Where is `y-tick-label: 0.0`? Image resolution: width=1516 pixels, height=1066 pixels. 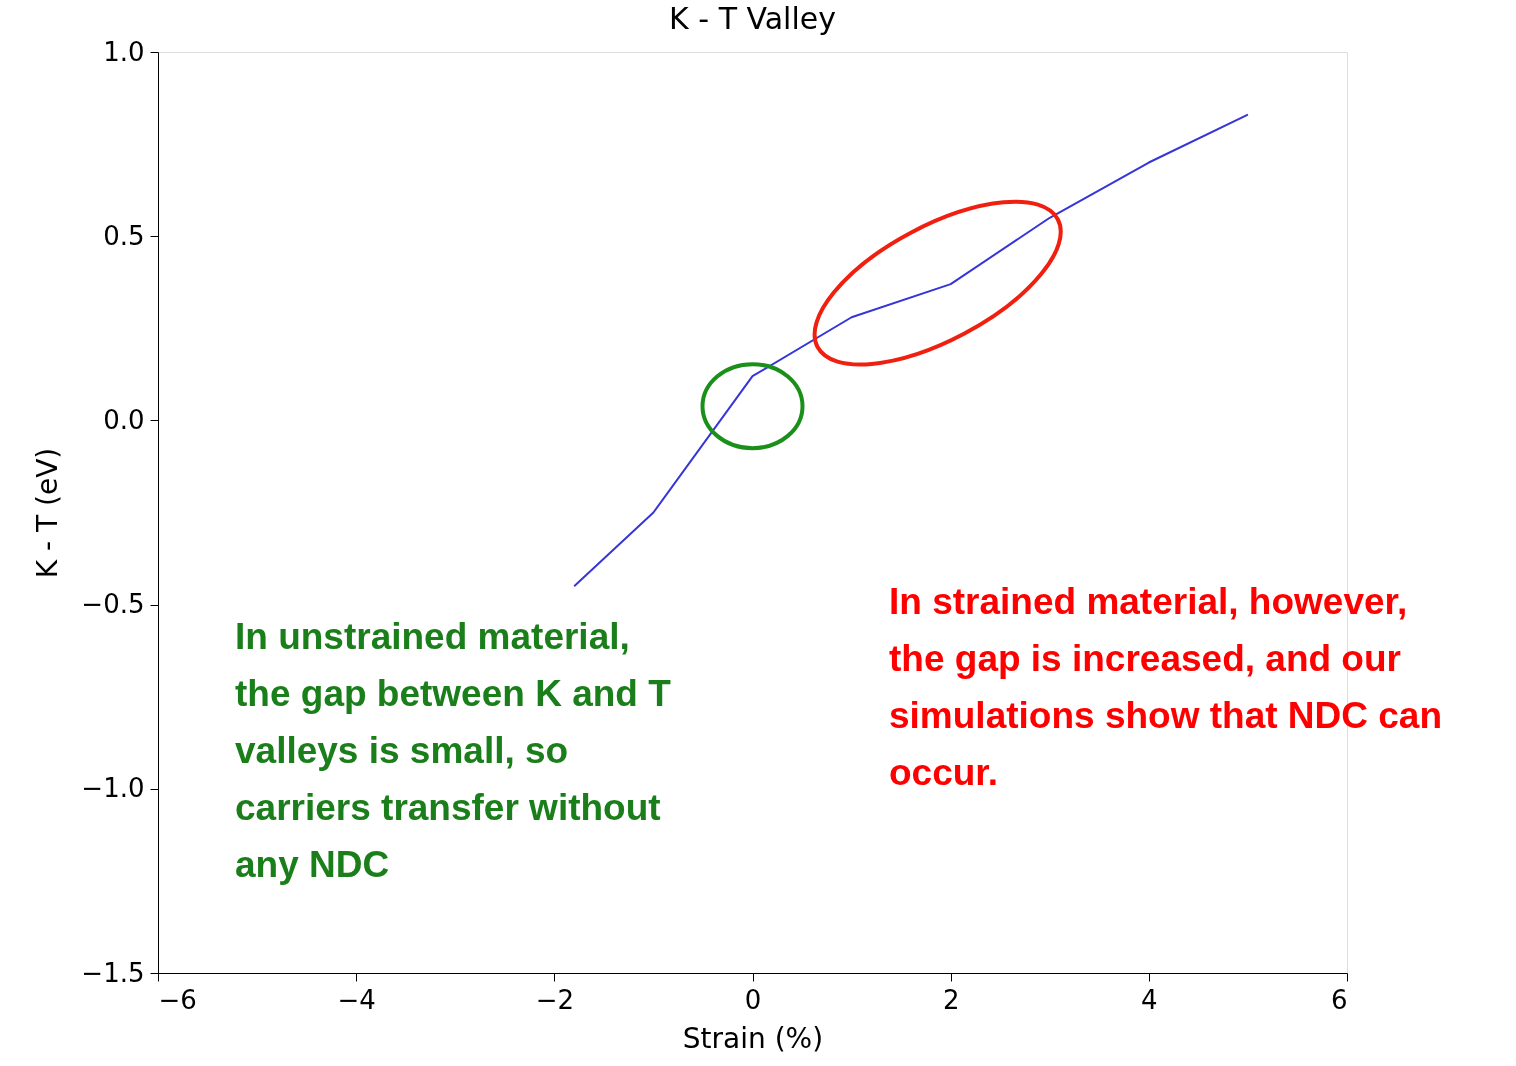
y-tick-label: 0.0 is located at coordinates (124, 419).